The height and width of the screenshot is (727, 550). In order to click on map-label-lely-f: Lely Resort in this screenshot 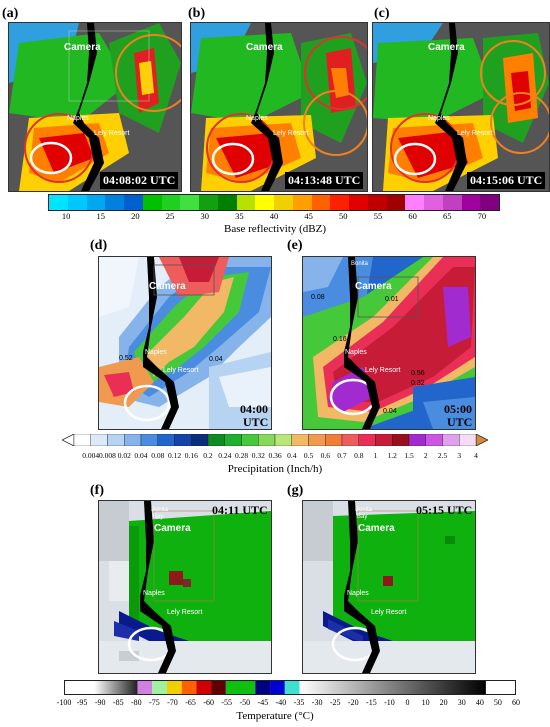, I will do `click(184, 612)`.